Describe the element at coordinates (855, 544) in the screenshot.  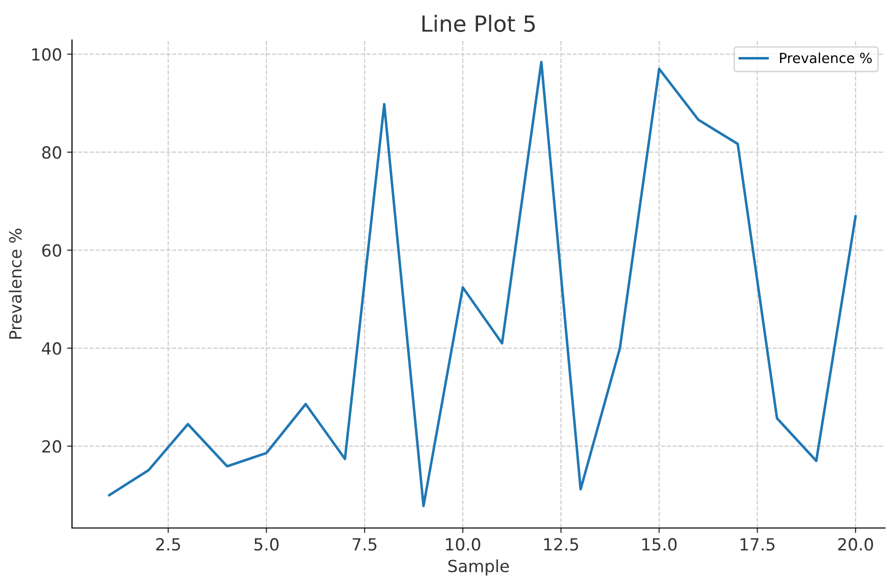
I see `x-tick-label: 20.0` at that location.